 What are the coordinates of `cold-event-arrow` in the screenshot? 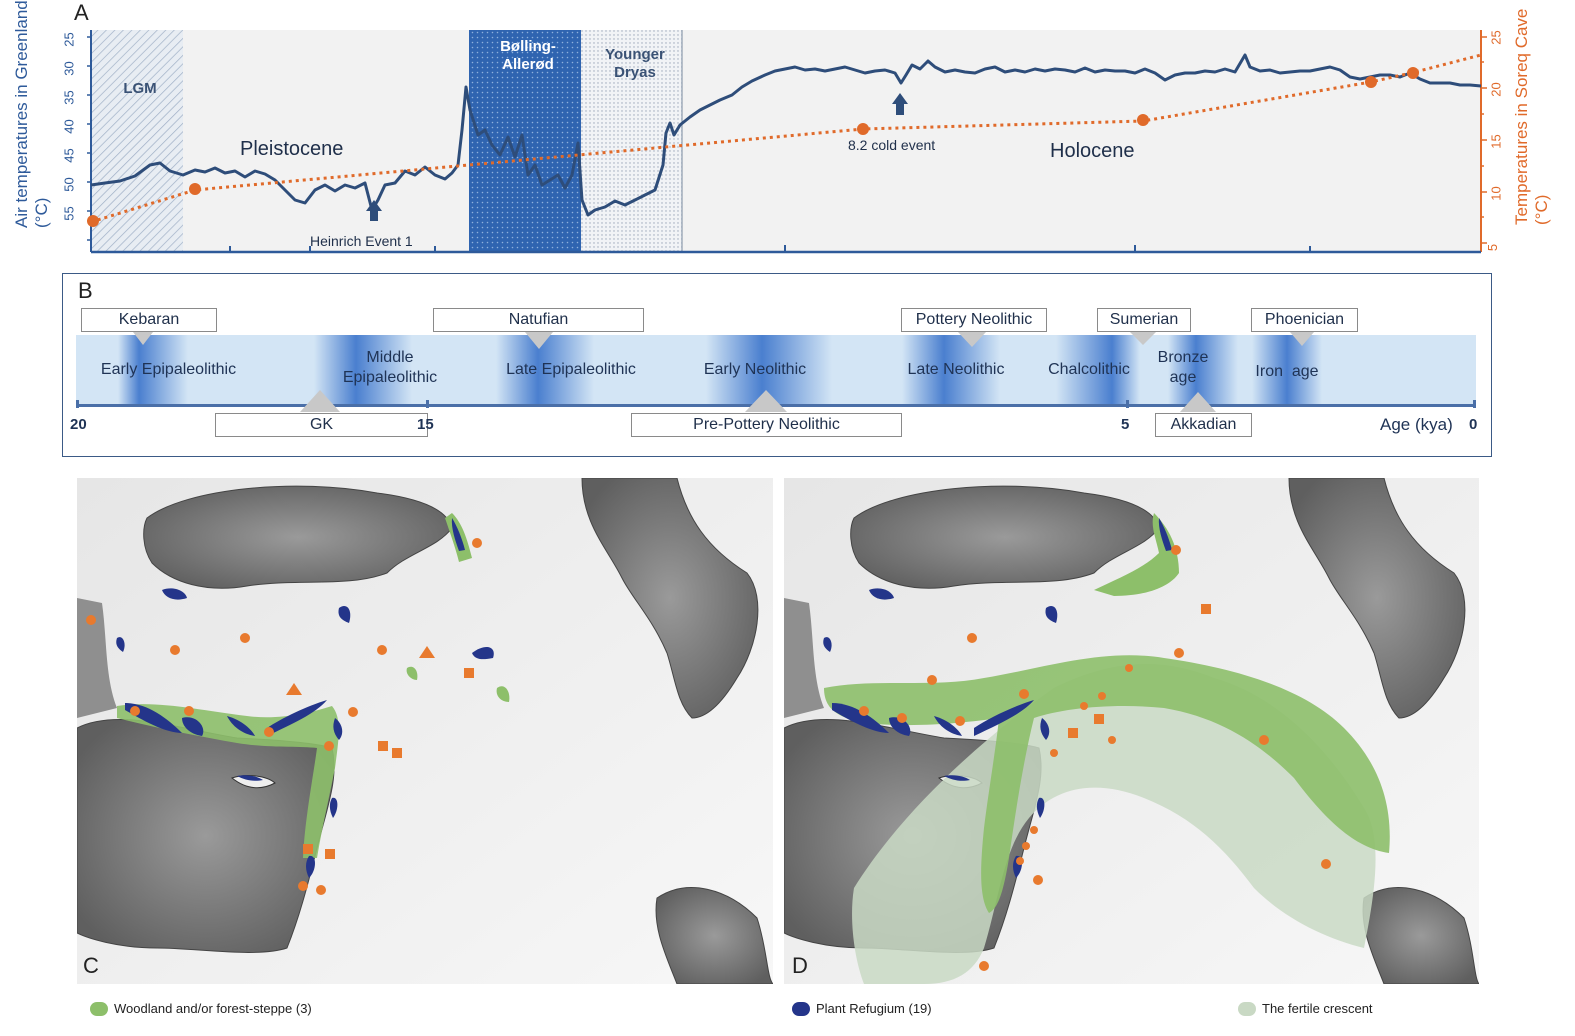 It's located at (900, 104).